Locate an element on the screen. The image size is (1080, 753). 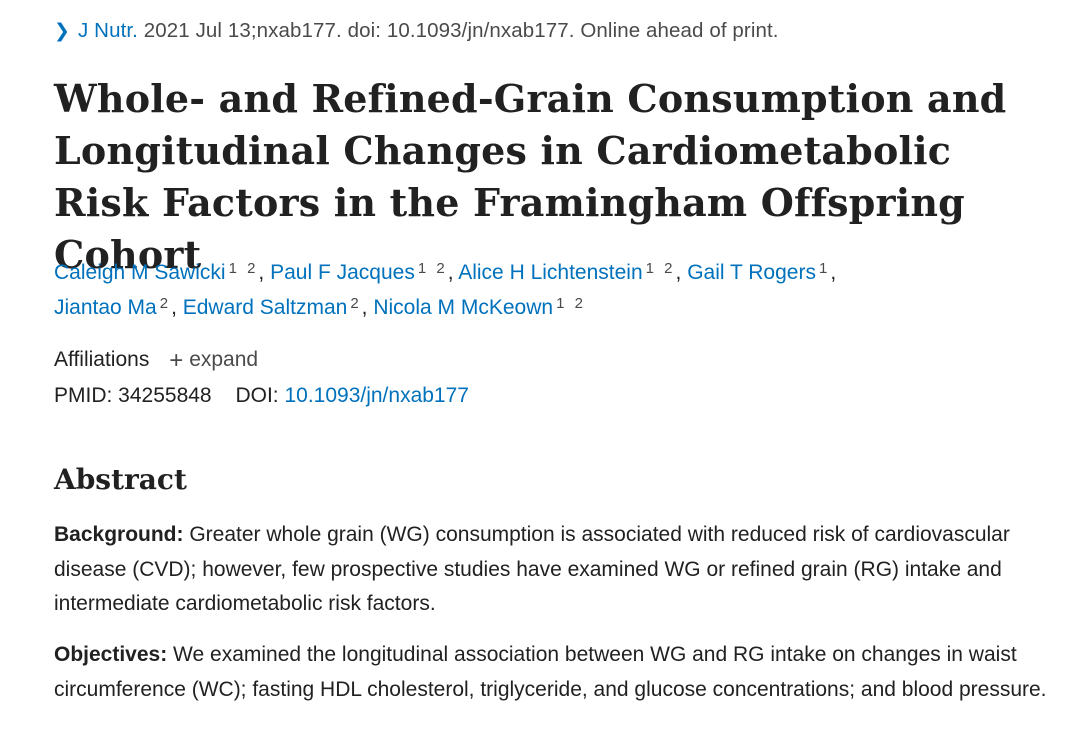
affiliations-expand-button: + expand is located at coordinates (214, 360).